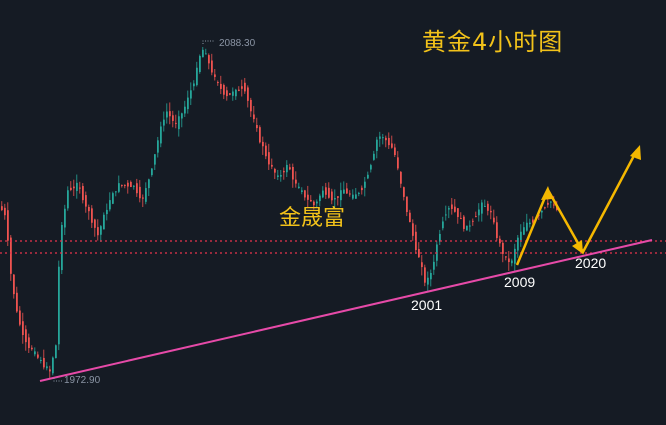 The image size is (666, 425). Describe the element at coordinates (237, 43) in the screenshot. I see `high-price-label: 2088.30` at that location.